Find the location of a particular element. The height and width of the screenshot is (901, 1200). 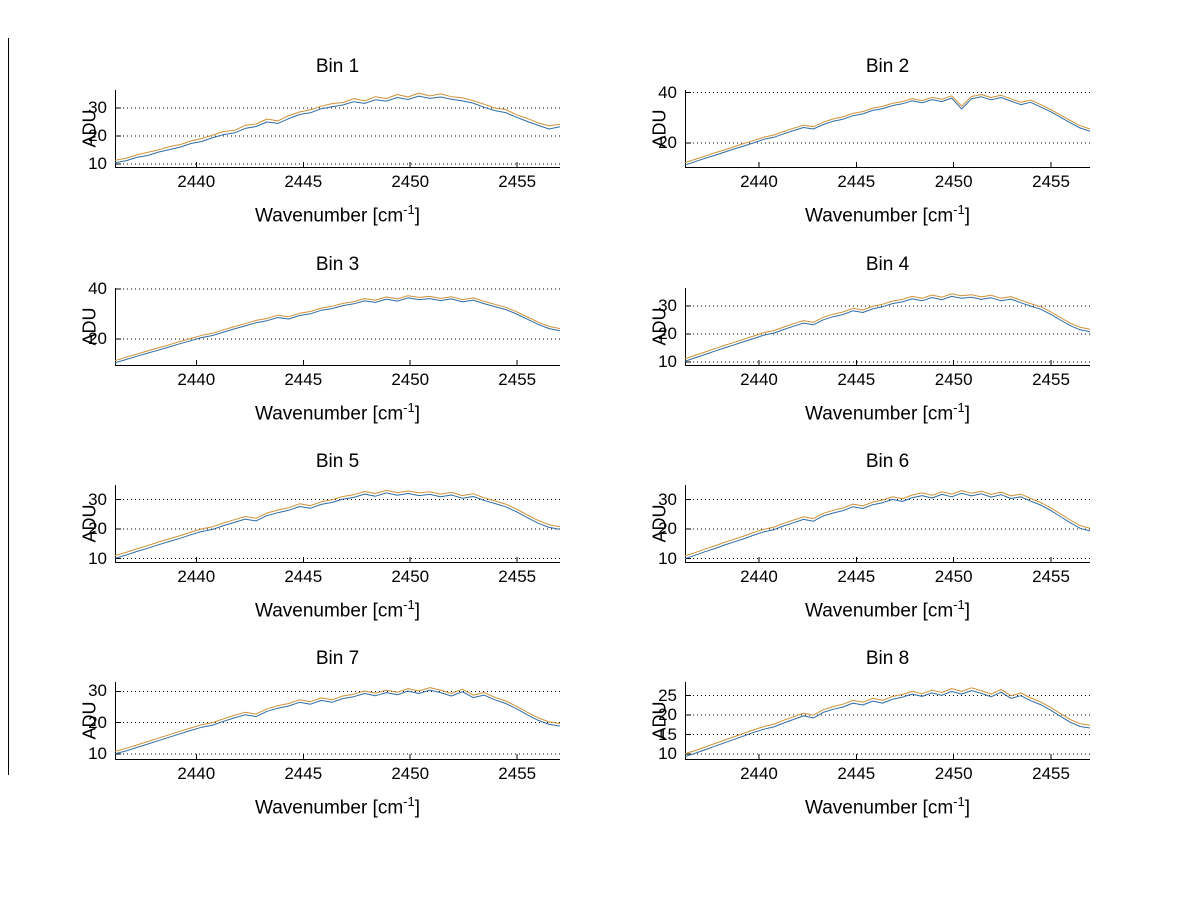

chart-title: Bin 6 is located at coordinates (887, 461).